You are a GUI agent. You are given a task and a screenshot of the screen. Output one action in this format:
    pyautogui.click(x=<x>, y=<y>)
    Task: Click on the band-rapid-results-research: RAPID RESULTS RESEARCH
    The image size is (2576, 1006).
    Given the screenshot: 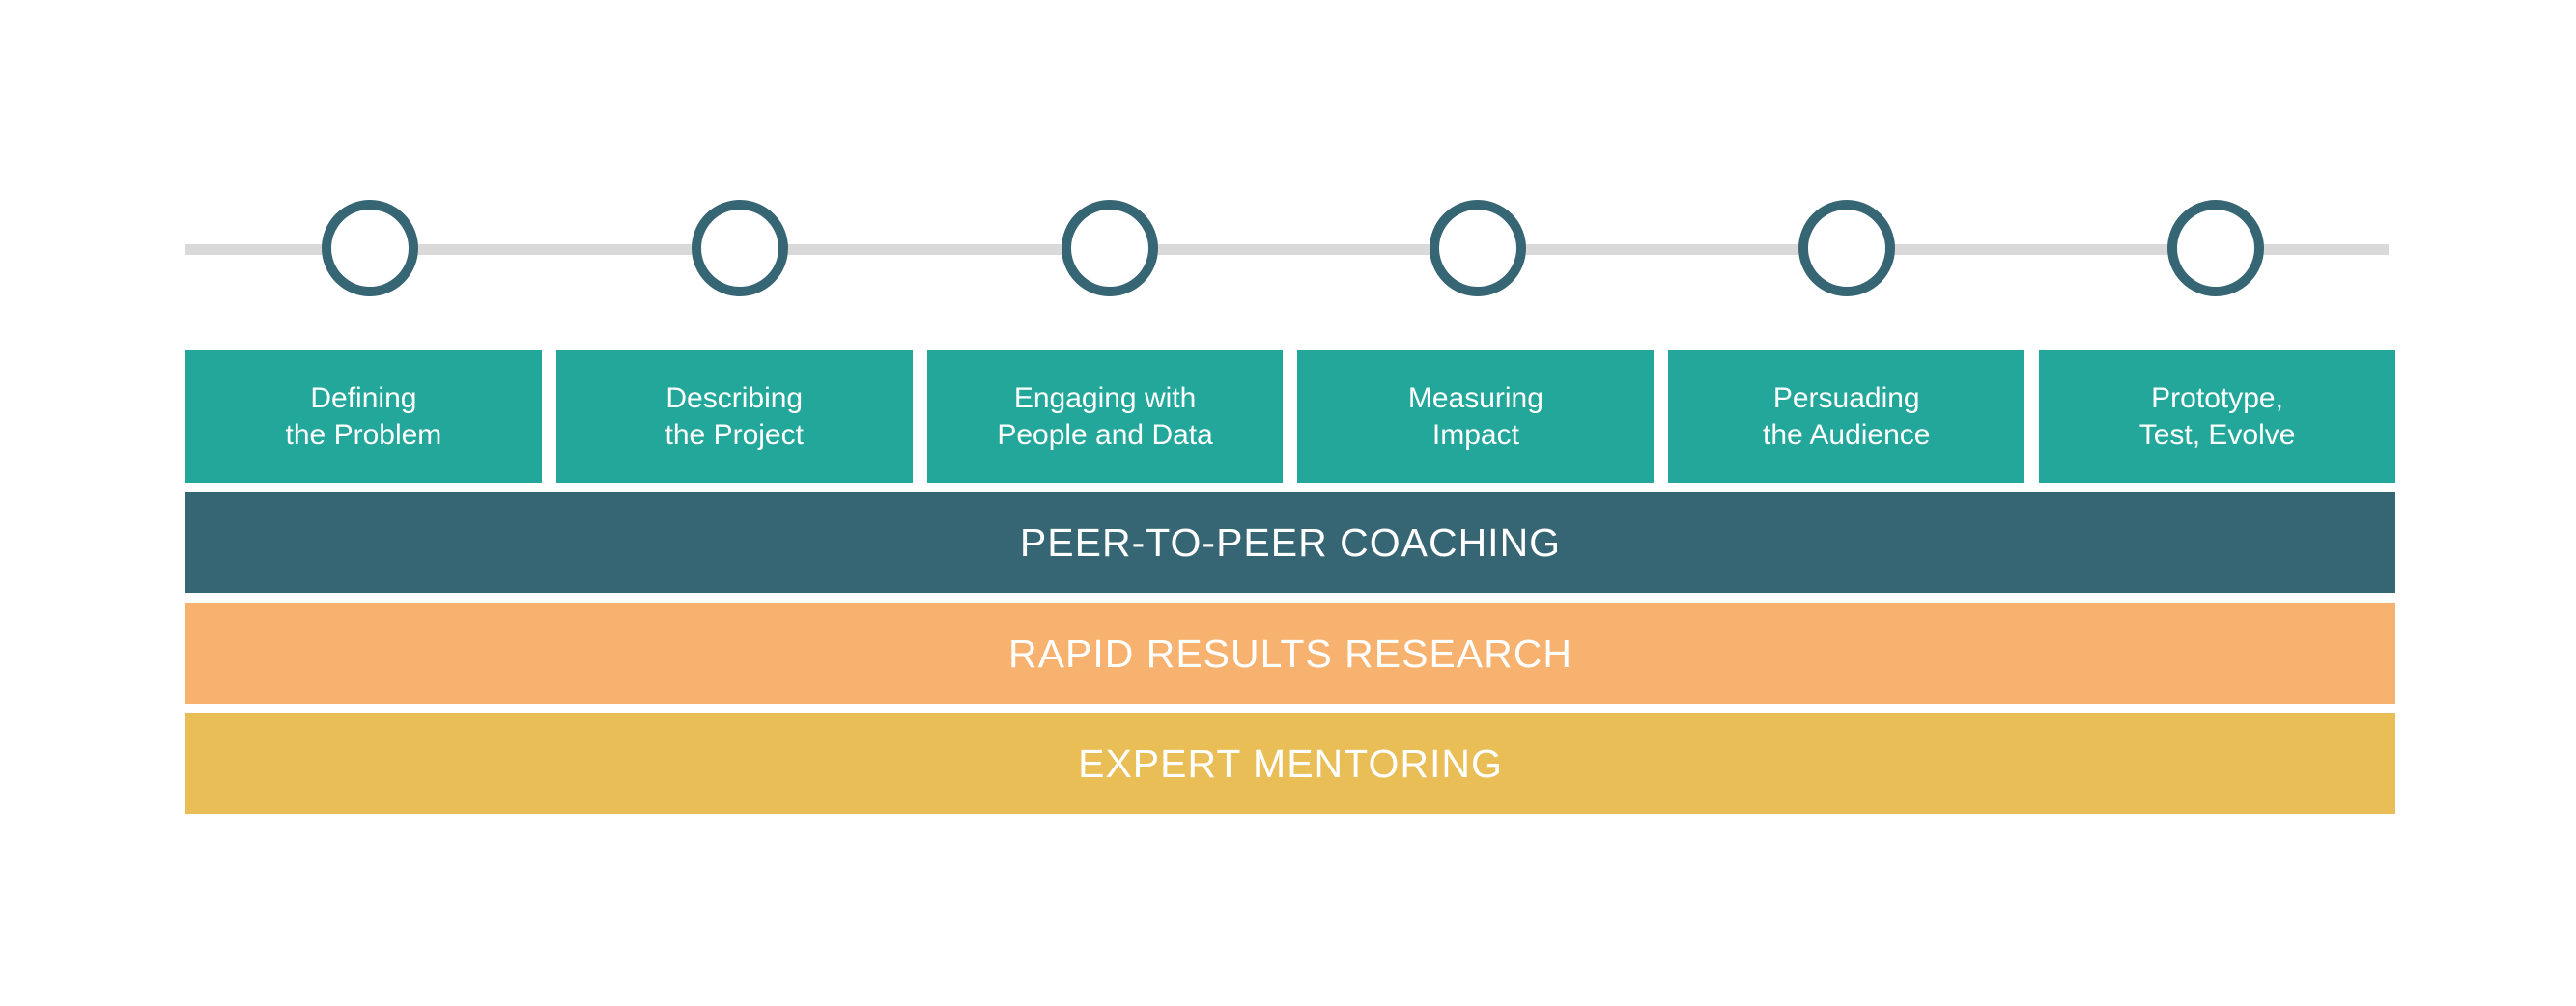 What is the action you would take?
    pyautogui.click(x=1290, y=653)
    